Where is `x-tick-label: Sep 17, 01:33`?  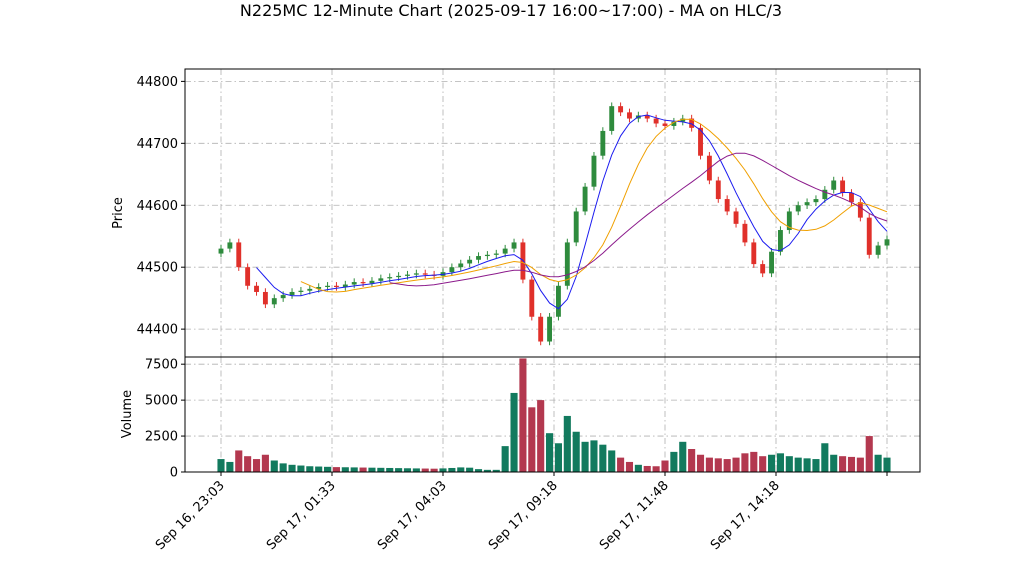 x-tick-label: Sep 17, 01:33 is located at coordinates (301, 515).